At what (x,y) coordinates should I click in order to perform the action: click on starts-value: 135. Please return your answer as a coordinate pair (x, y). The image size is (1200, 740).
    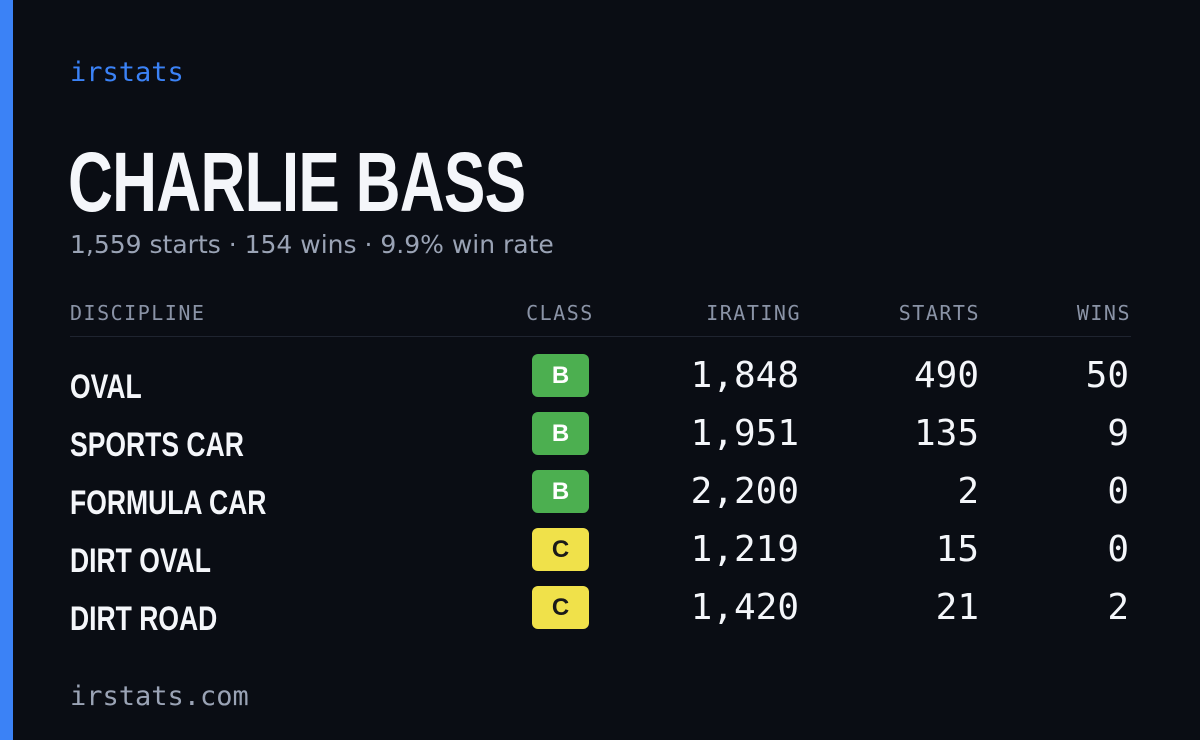
    Looking at the image, I should click on (946, 433).